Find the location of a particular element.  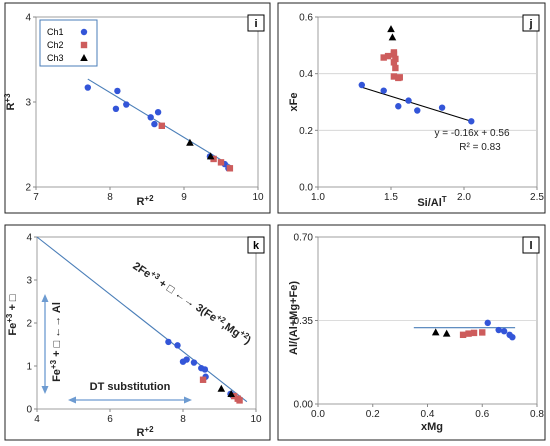

y-axis-label: xFe is located at coordinates (294, 102).